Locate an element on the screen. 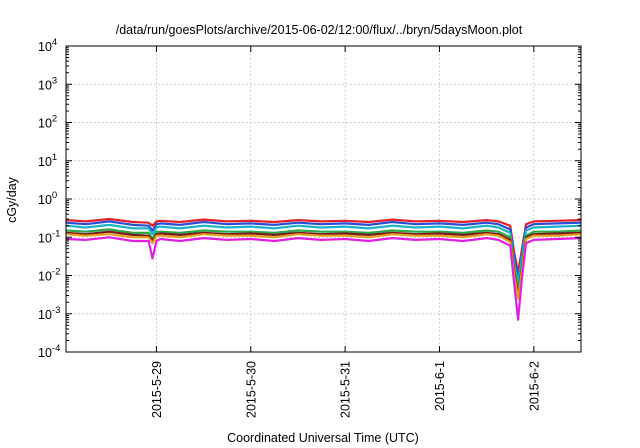 The image size is (640, 448). y-tick-label: 10² is located at coordinates (47, 122).